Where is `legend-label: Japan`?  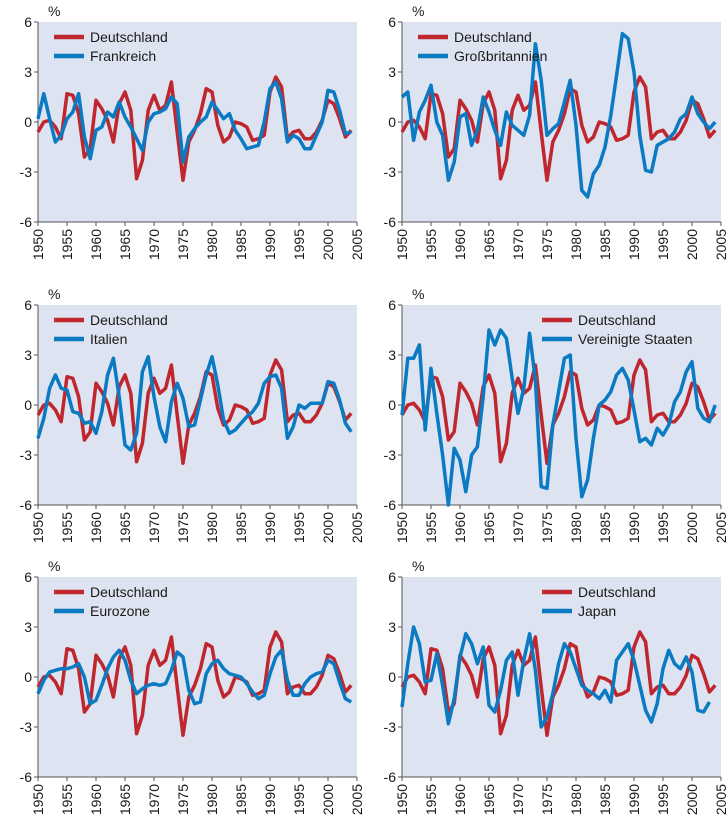
legend-label: Japan is located at coordinates (597, 611).